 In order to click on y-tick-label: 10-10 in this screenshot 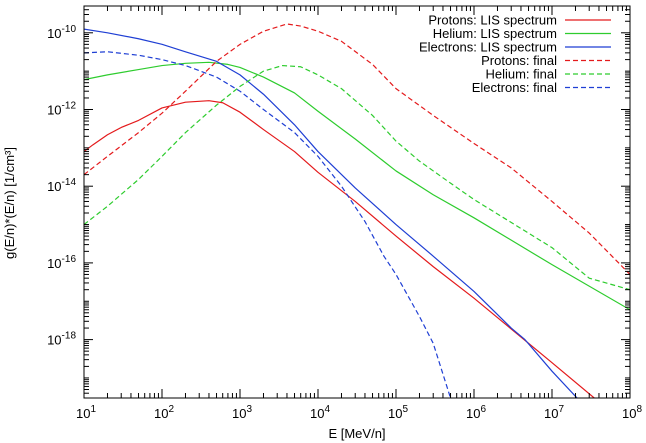, I will do `click(61, 32)`.